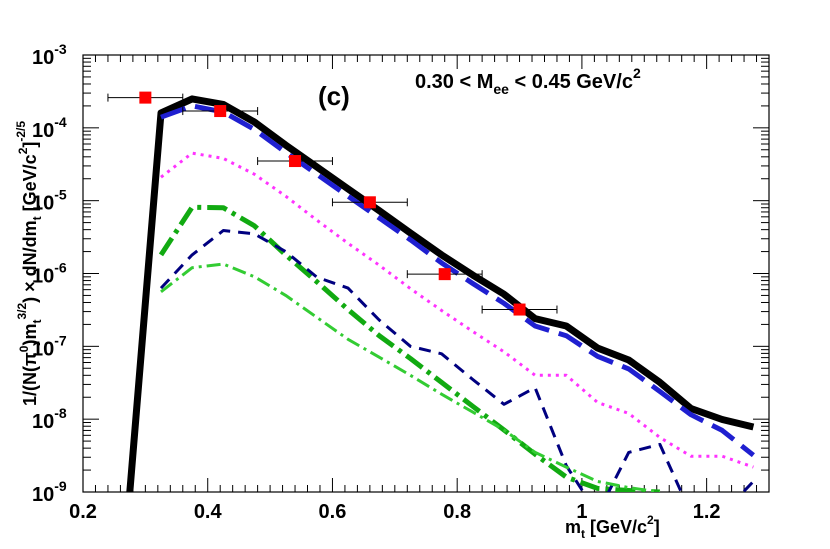 The image size is (830, 549). Describe the element at coordinates (49, 201) in the screenshot. I see `y-tick-label: 10⁻⁵` at that location.